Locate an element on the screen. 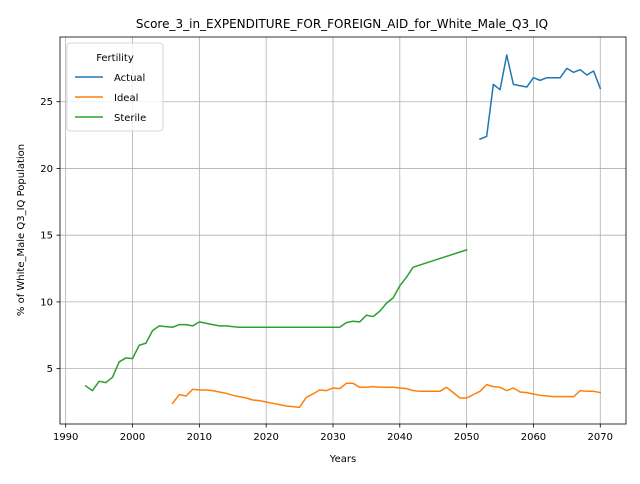 The width and height of the screenshot is (640, 484). x-tick-label: 1990 is located at coordinates (65, 437).